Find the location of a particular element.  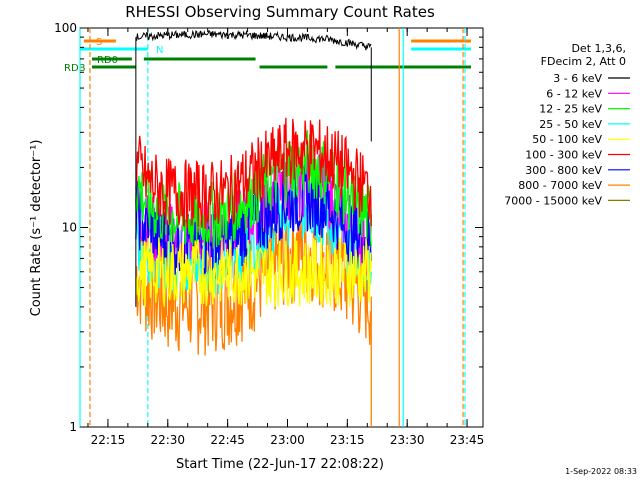

legend-entry-label: 7000 - 15000 keV is located at coordinates (553, 200).